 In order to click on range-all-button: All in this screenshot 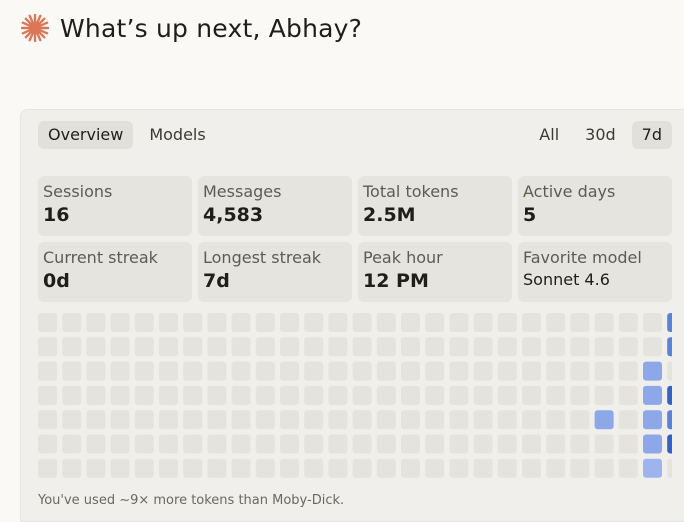, I will do `click(549, 134)`.